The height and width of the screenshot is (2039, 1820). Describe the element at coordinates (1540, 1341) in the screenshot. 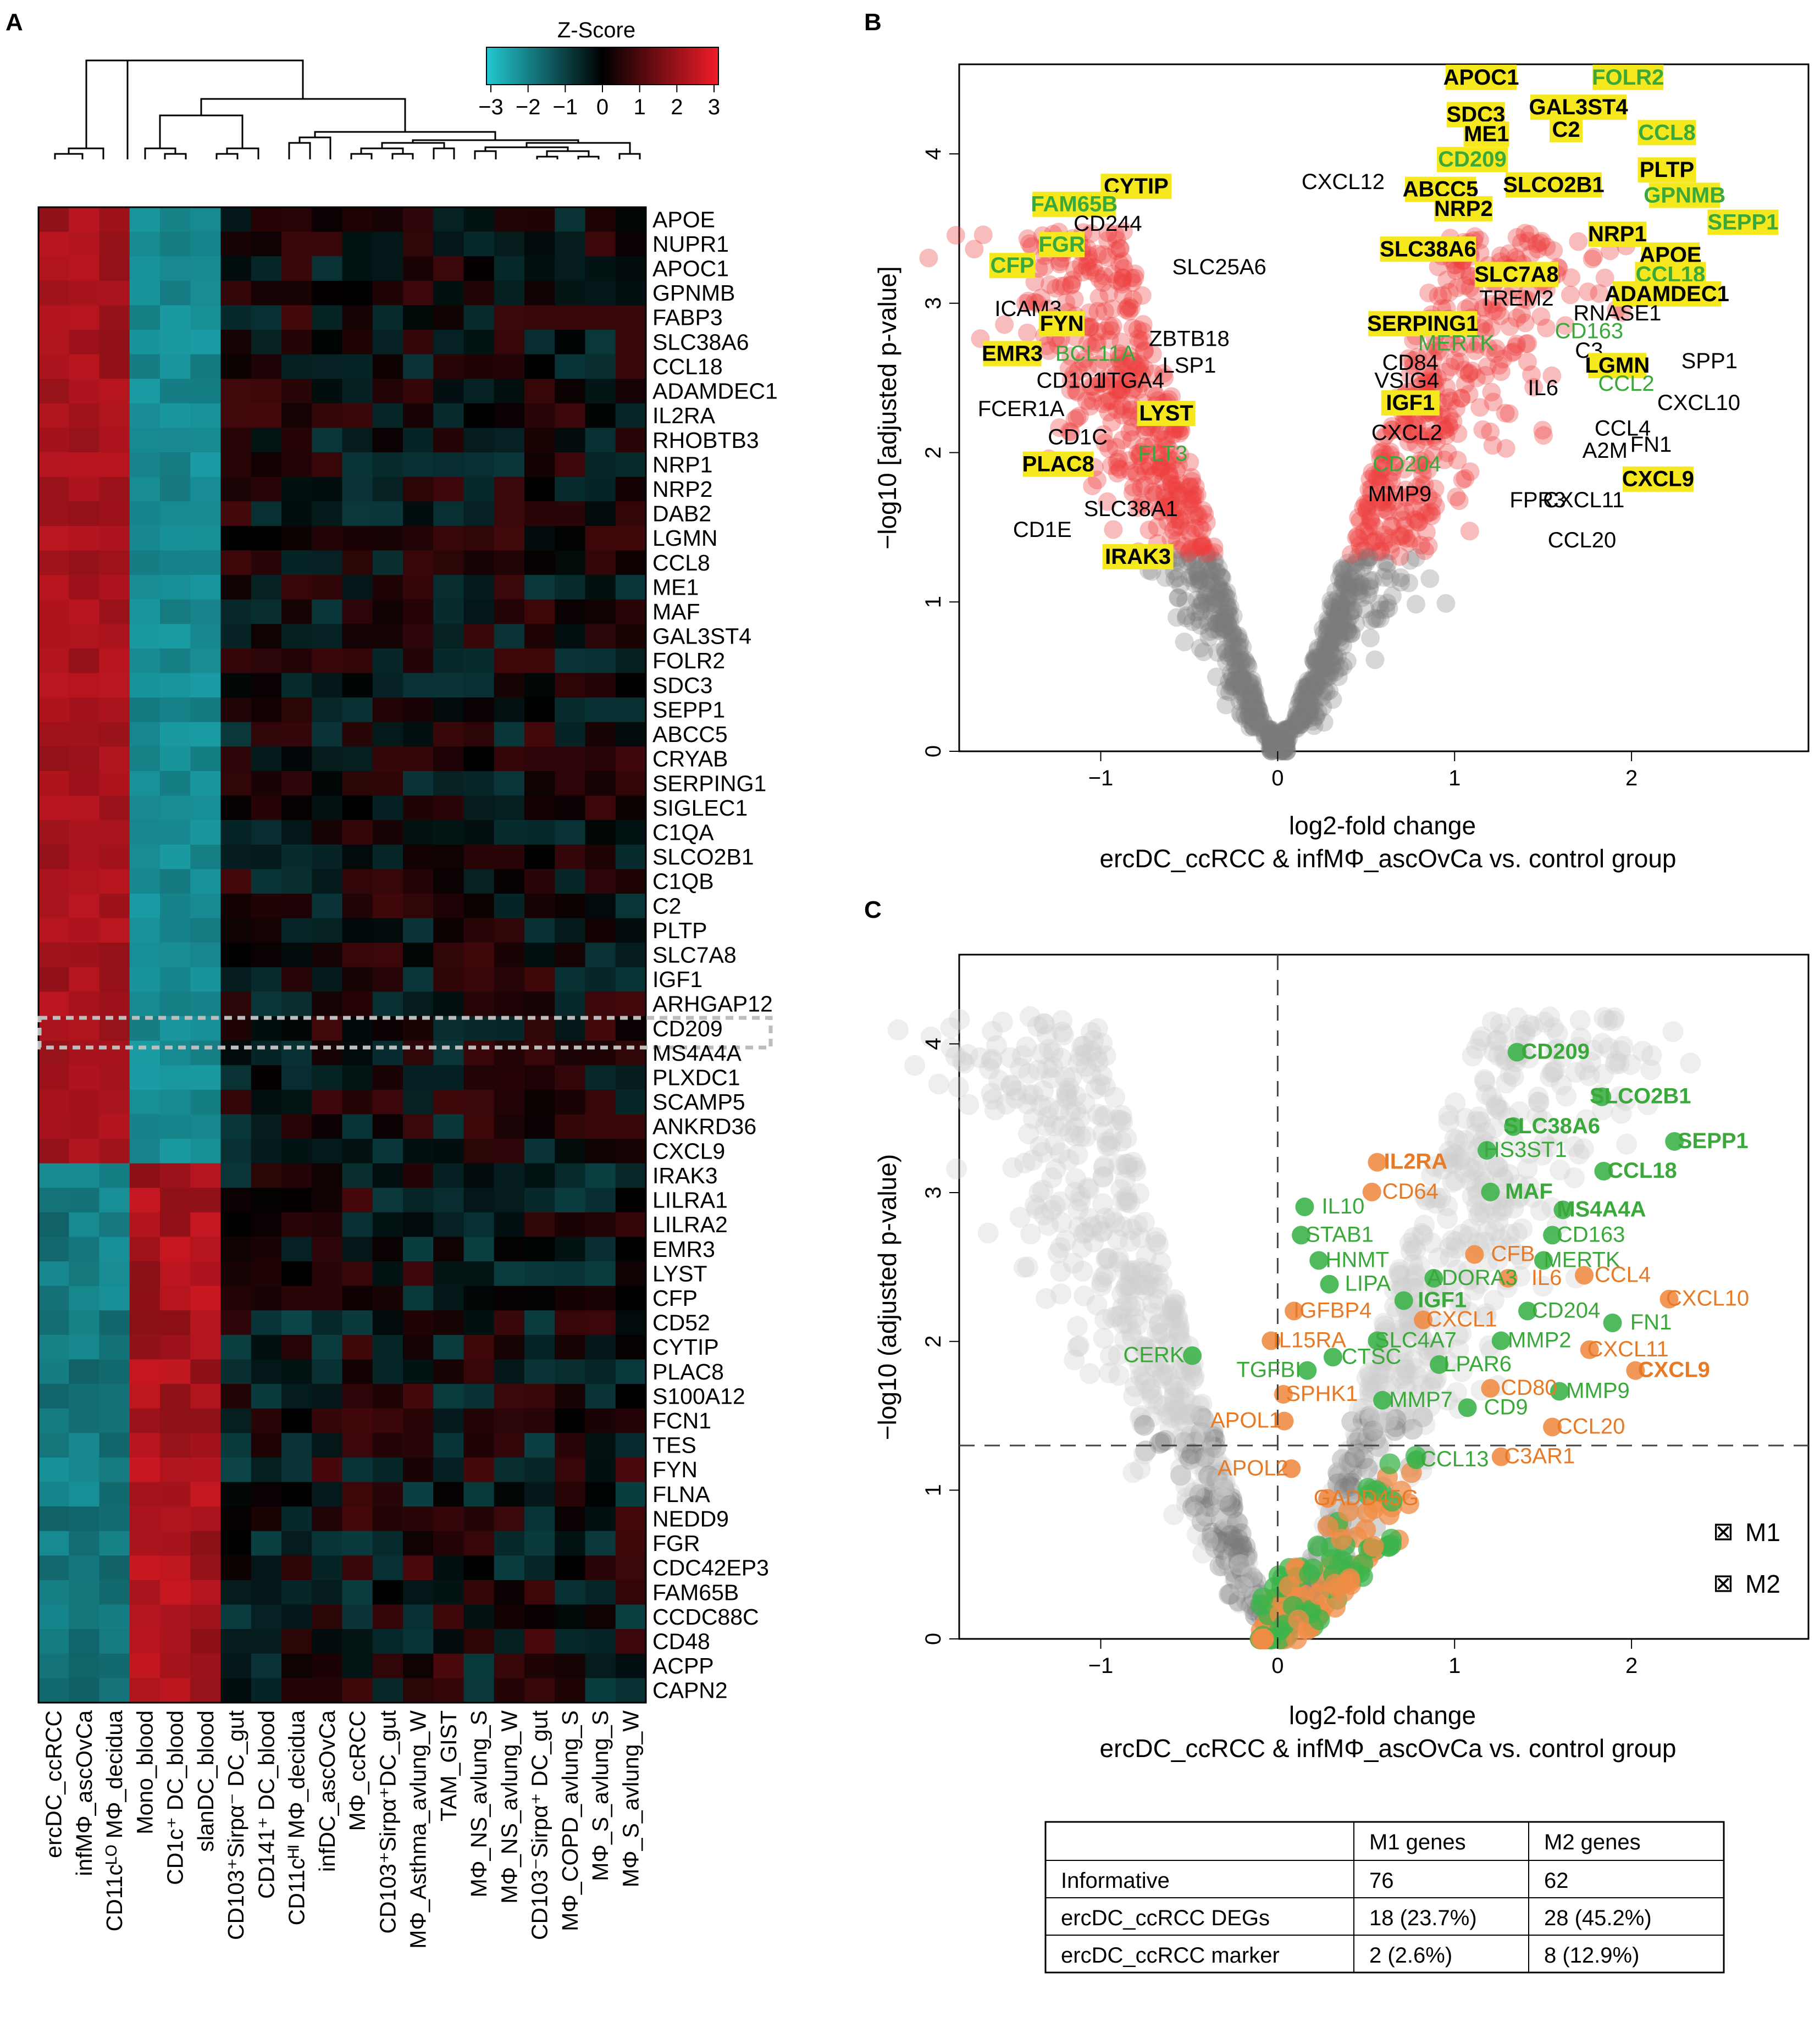

I see `gene-label-mmp2: MMP2` at that location.